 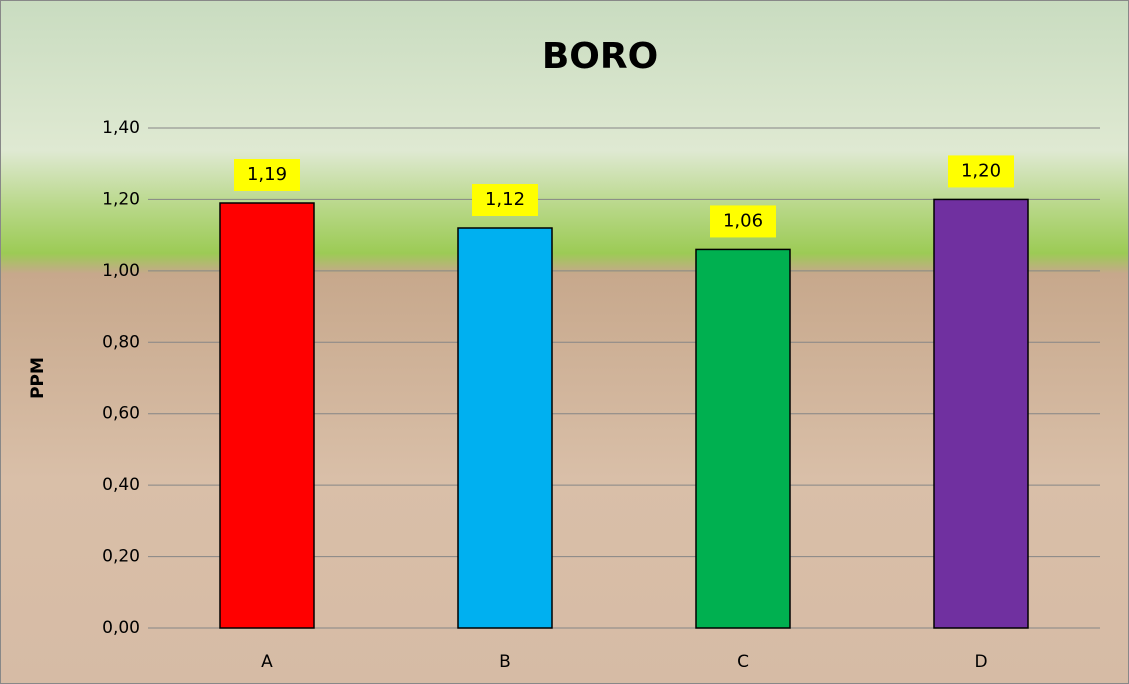 I want to click on value-label: 1,20, so click(x=981, y=170).